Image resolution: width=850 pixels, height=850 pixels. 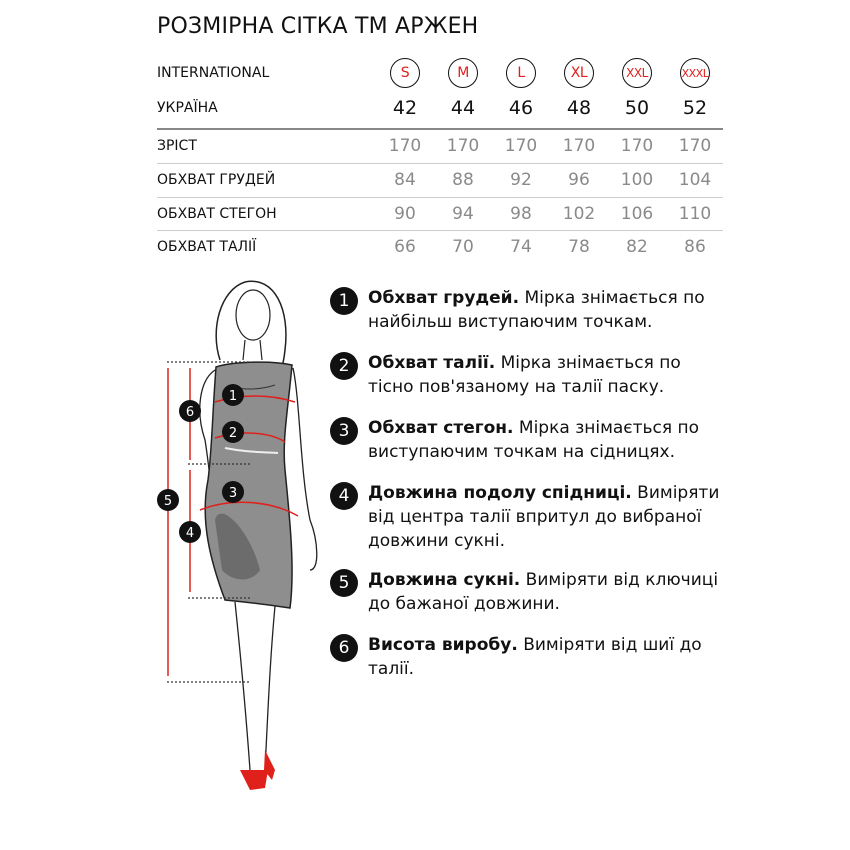 I want to click on marker-label: 5, so click(x=168, y=501).